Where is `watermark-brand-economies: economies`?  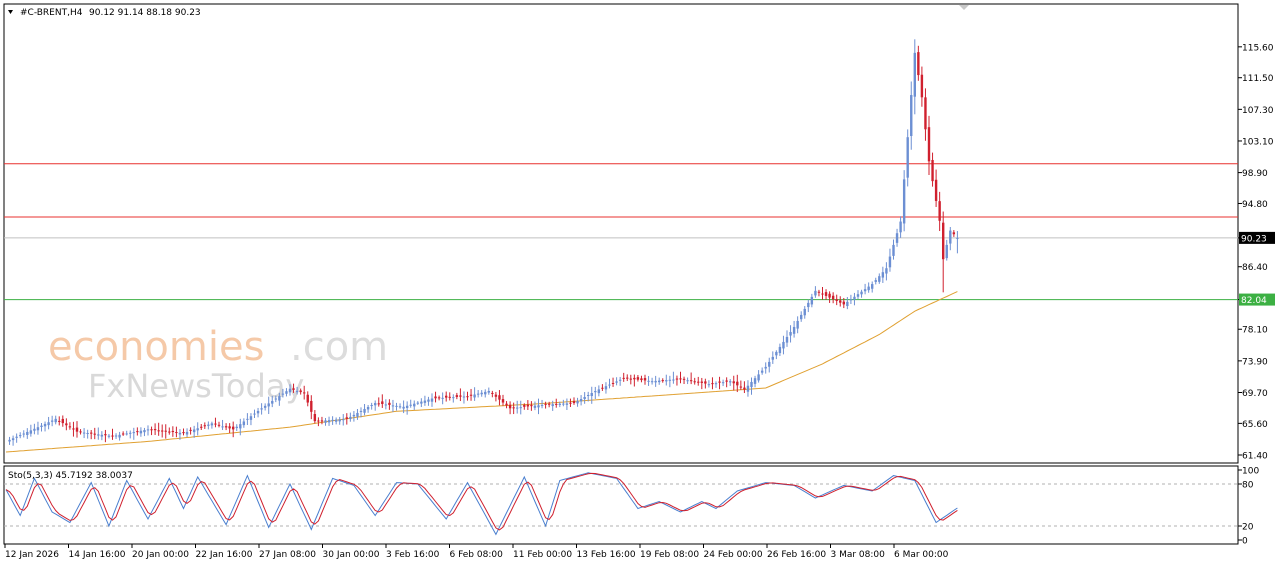 watermark-brand-economies: economies is located at coordinates (156, 347).